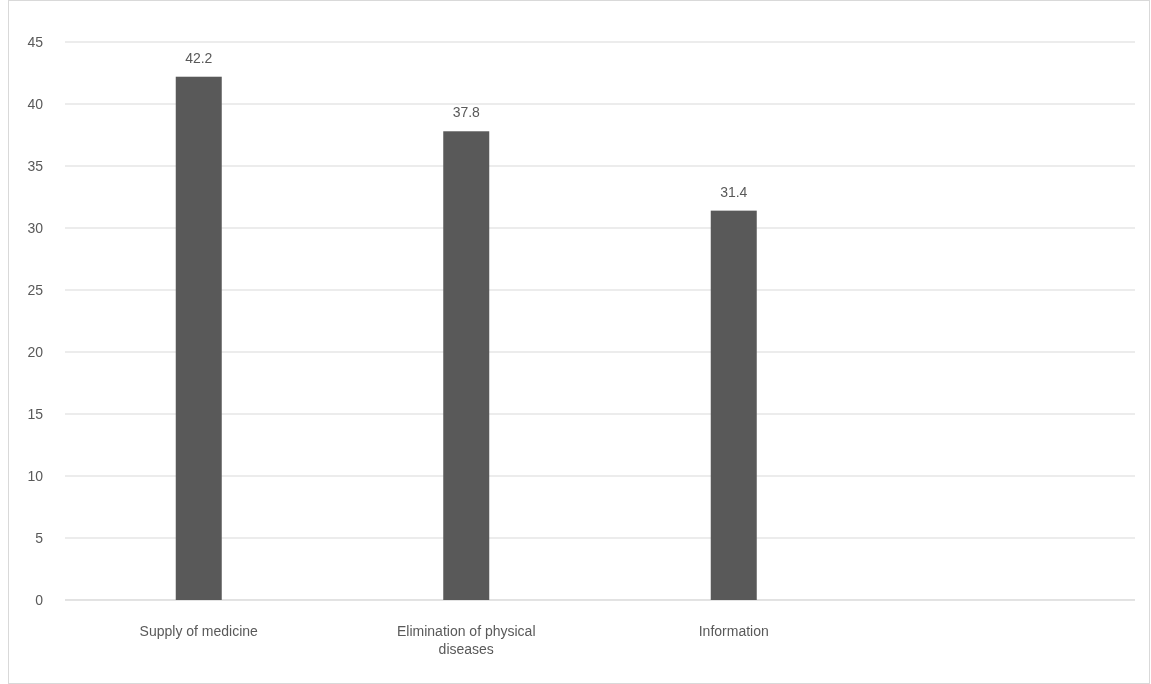  Describe the element at coordinates (35, 165) in the screenshot. I see `y-tick-label: 35` at that location.